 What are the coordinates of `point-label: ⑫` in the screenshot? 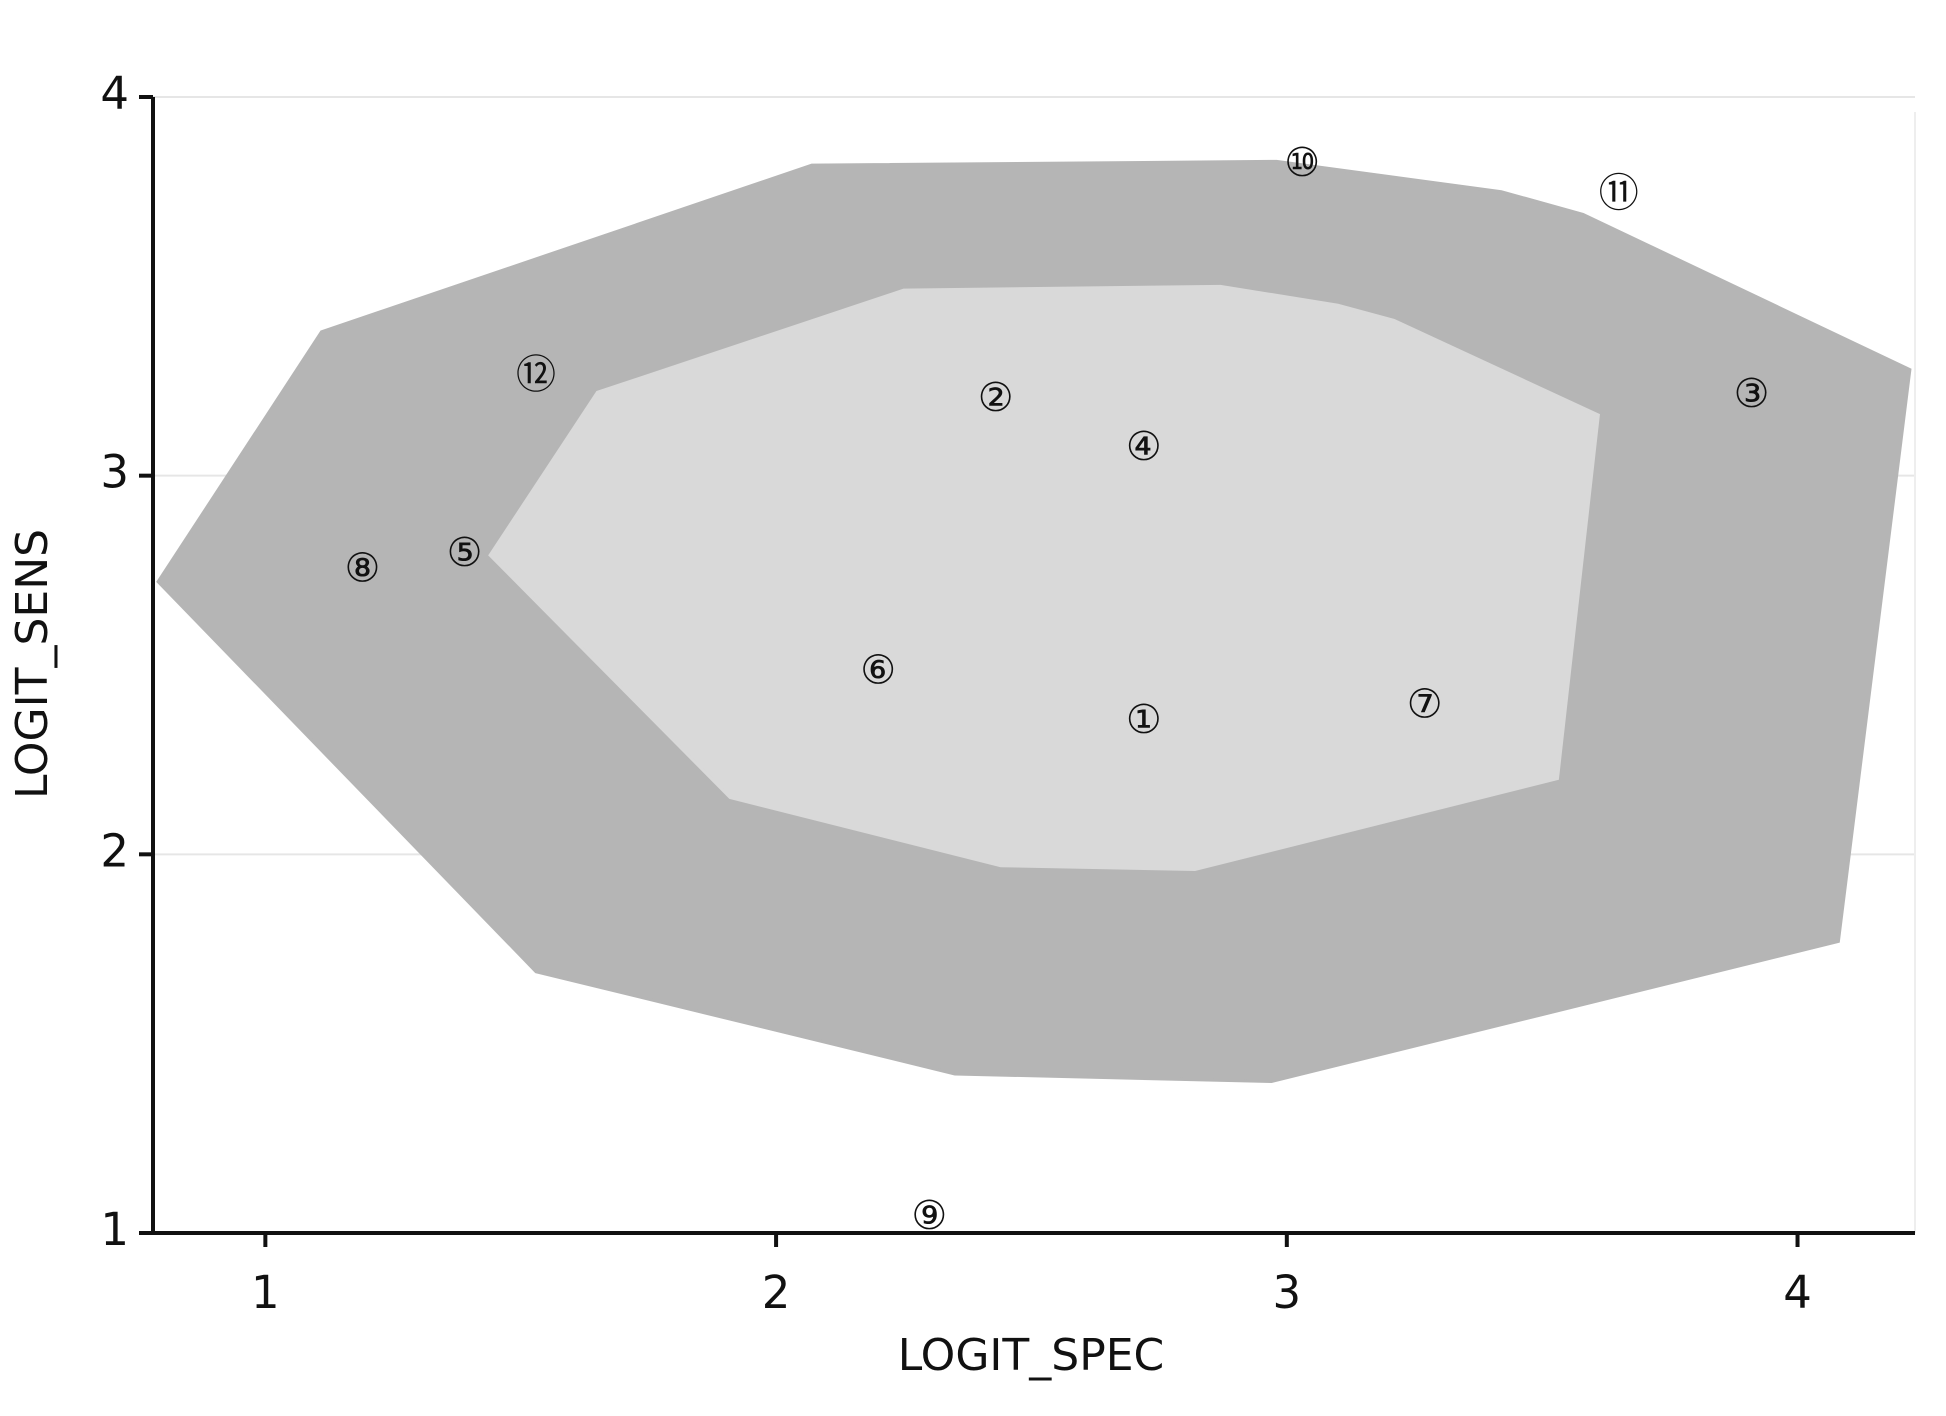 It's located at (536, 375).